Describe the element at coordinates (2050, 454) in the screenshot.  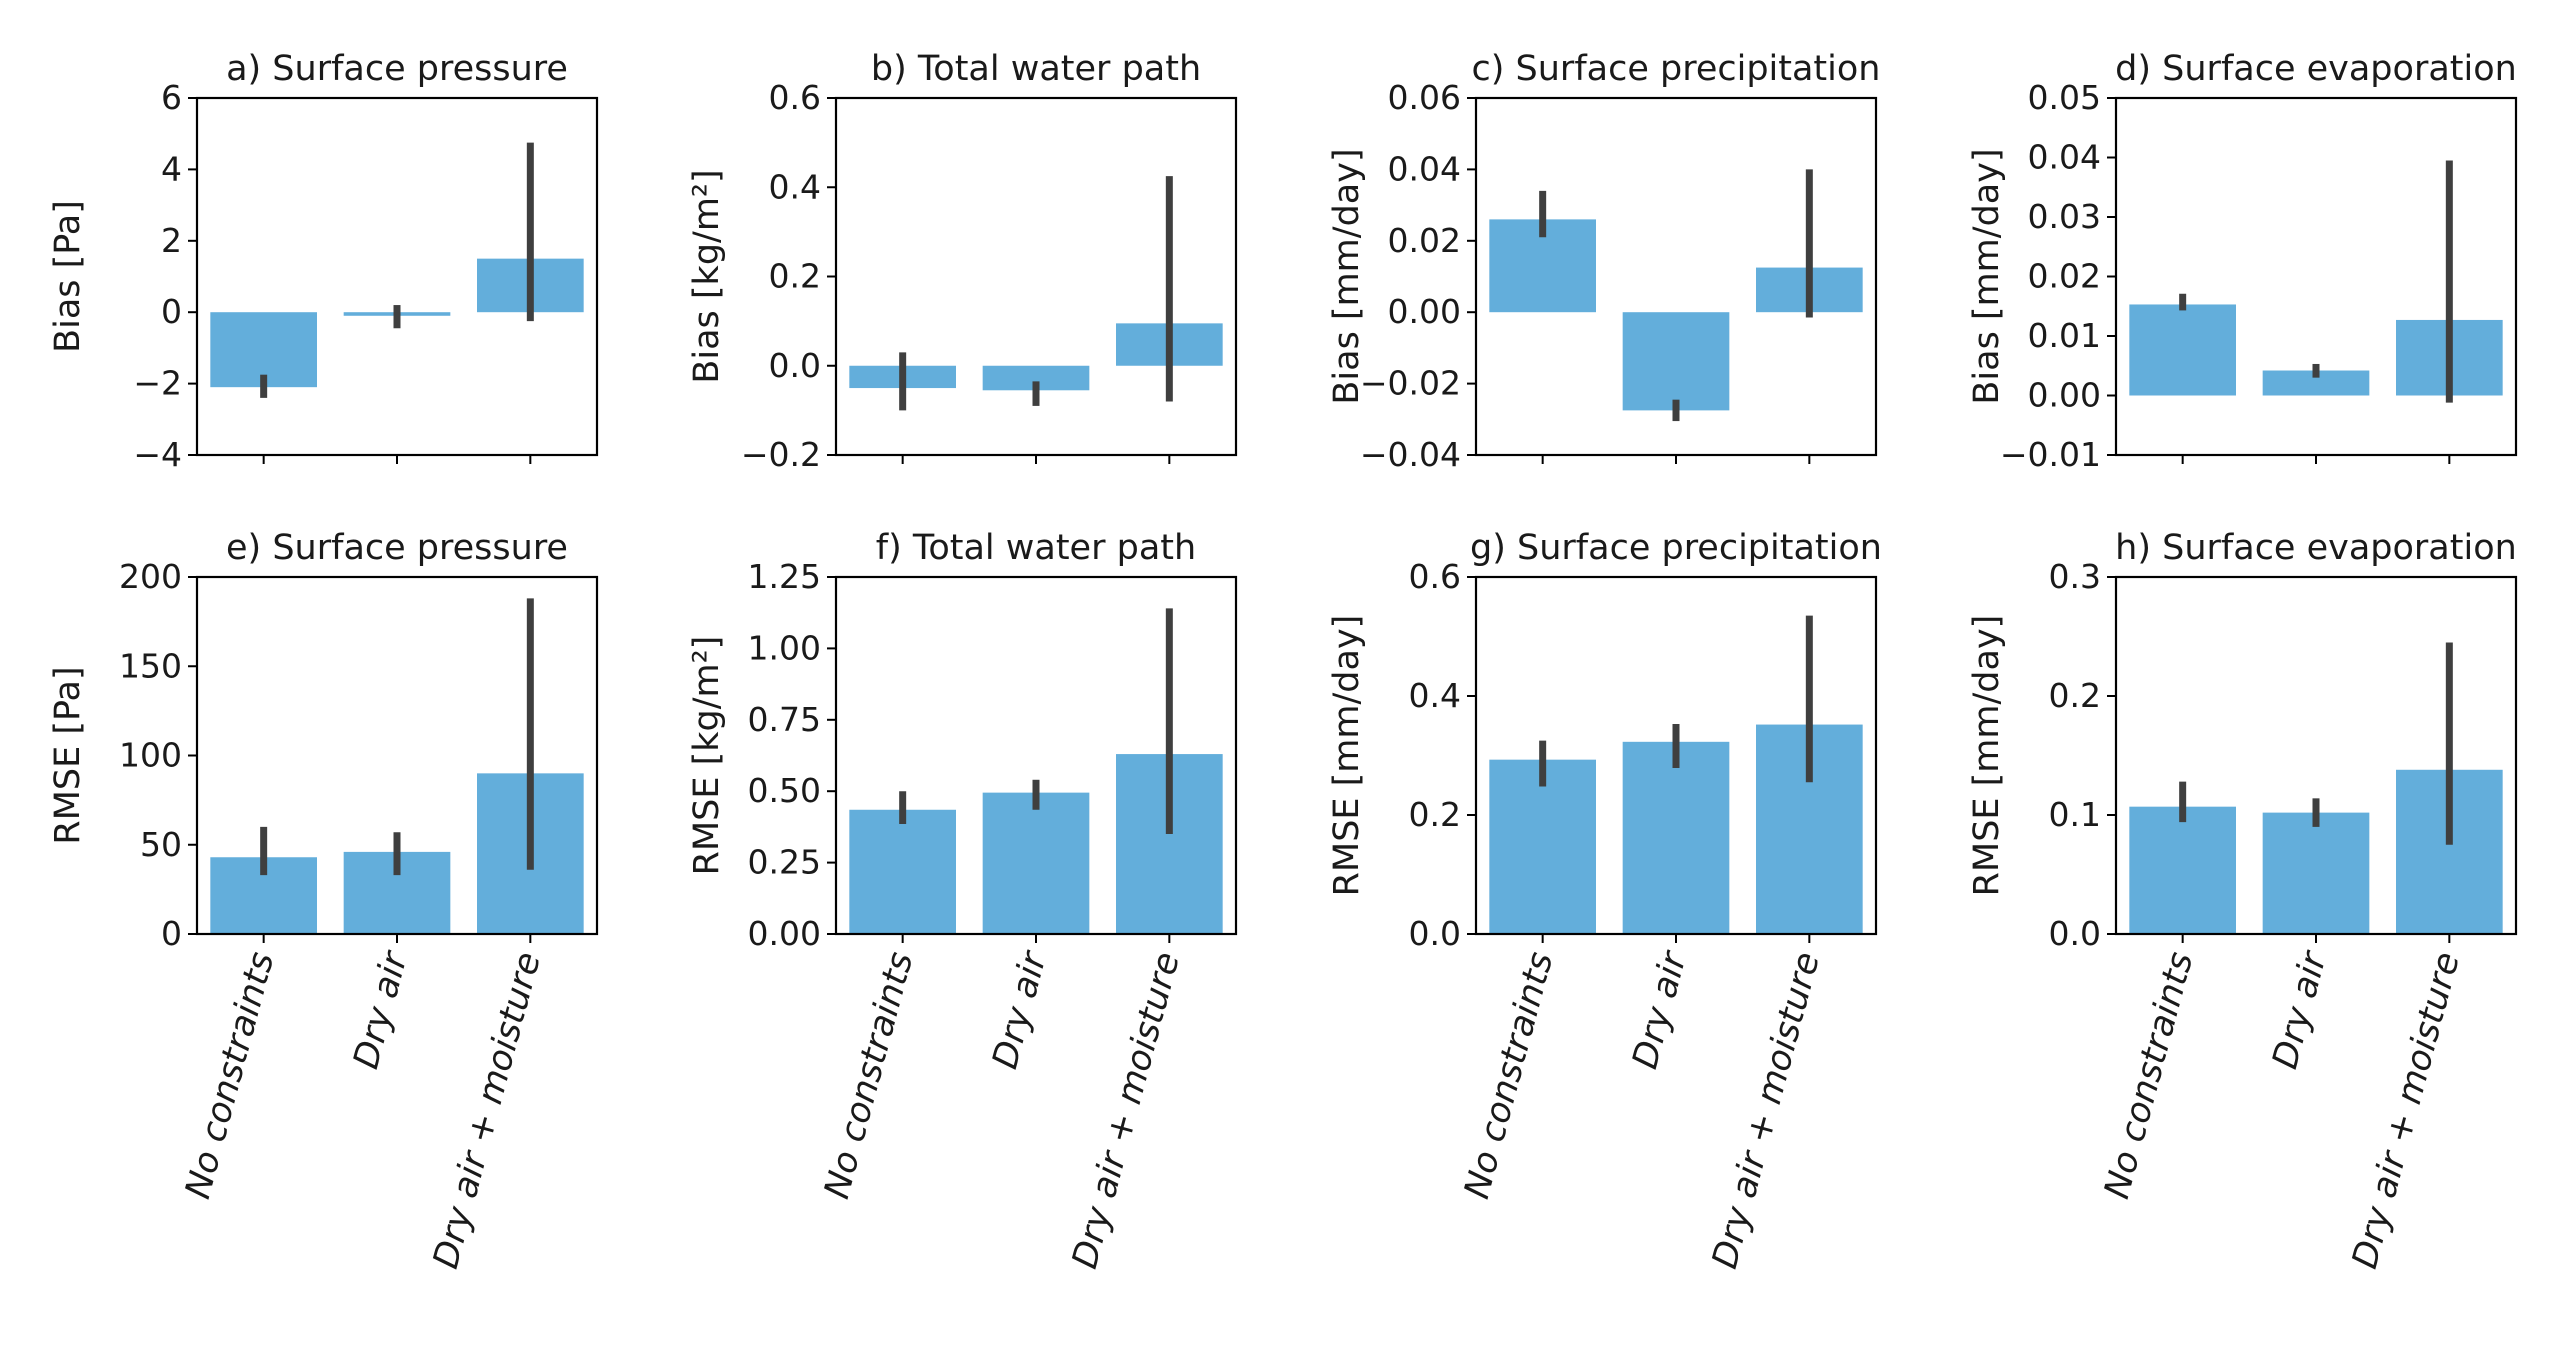
I see `y-tick-label: −0.01` at that location.